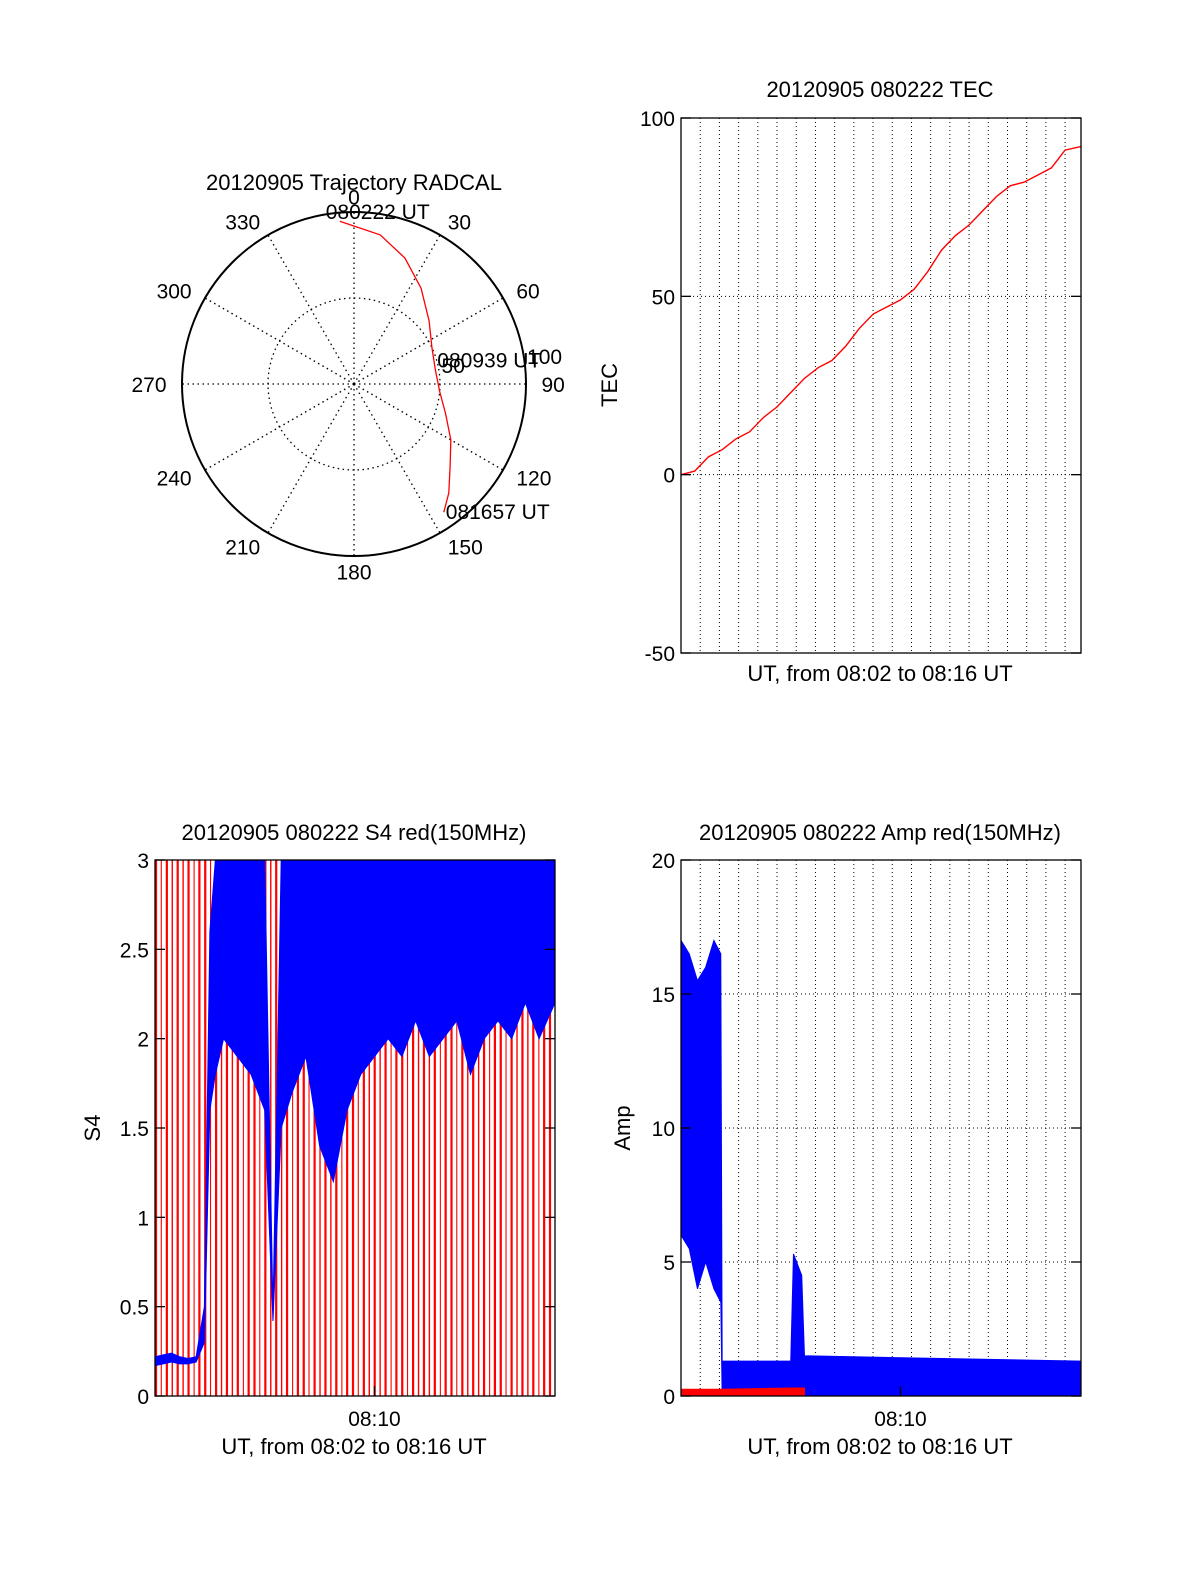 The height and width of the screenshot is (1575, 1200). Describe the element at coordinates (867, 1129) in the screenshot. I see `amp-axes: 0 5 10 15 20` at that location.